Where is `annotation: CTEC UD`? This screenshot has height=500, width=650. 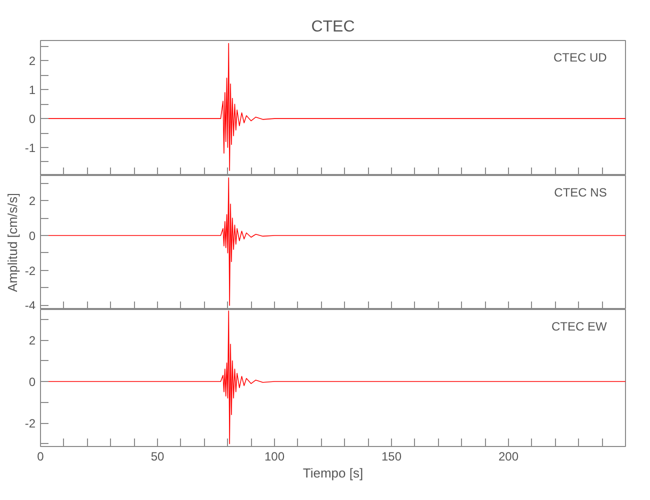
annotation: CTEC UD is located at coordinates (581, 57).